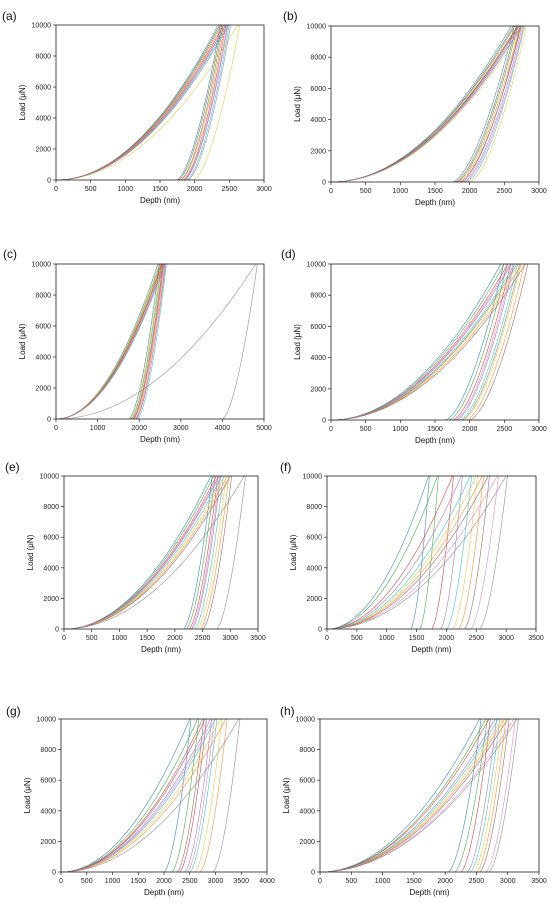 The image size is (550, 905). What do you see at coordinates (288, 254) in the screenshot?
I see `panel-label: (d)` at bounding box center [288, 254].